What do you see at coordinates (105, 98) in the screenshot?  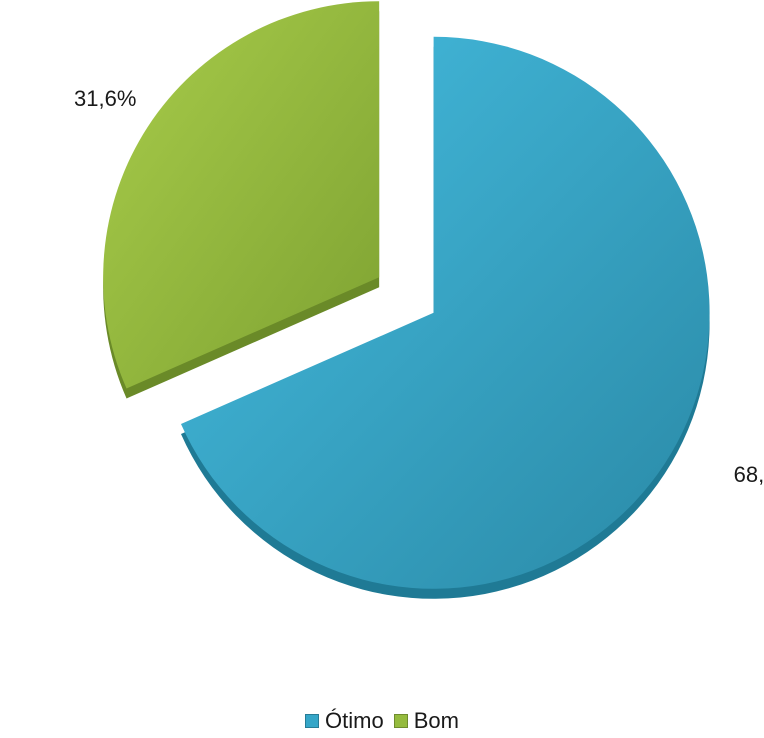 I see `pie-data-label-bom: 31,6%` at bounding box center [105, 98].